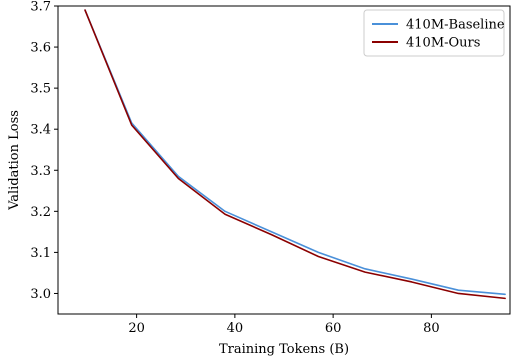 Image resolution: width=514 pixels, height=358 pixels. I want to click on x-tick-label: 80, so click(431, 328).